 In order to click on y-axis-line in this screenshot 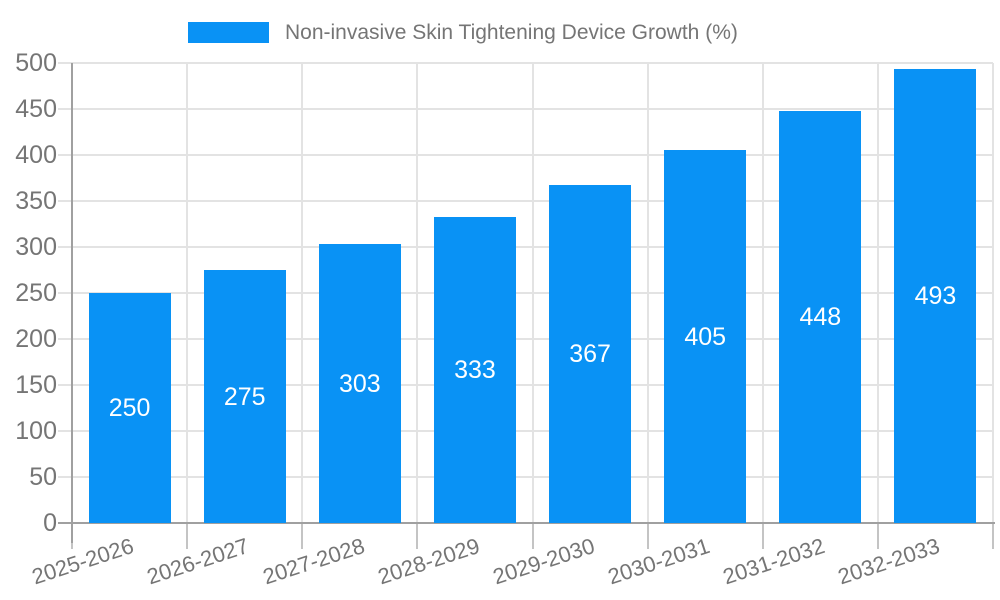, I will do `click(72, 303)`.